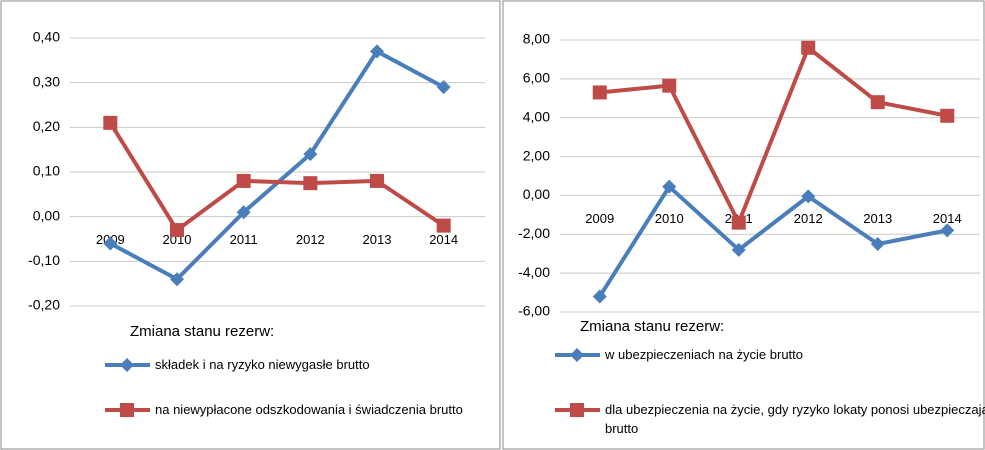 The height and width of the screenshot is (450, 985). What do you see at coordinates (244, 239) in the screenshot?
I see `x-tick-label: 2011` at bounding box center [244, 239].